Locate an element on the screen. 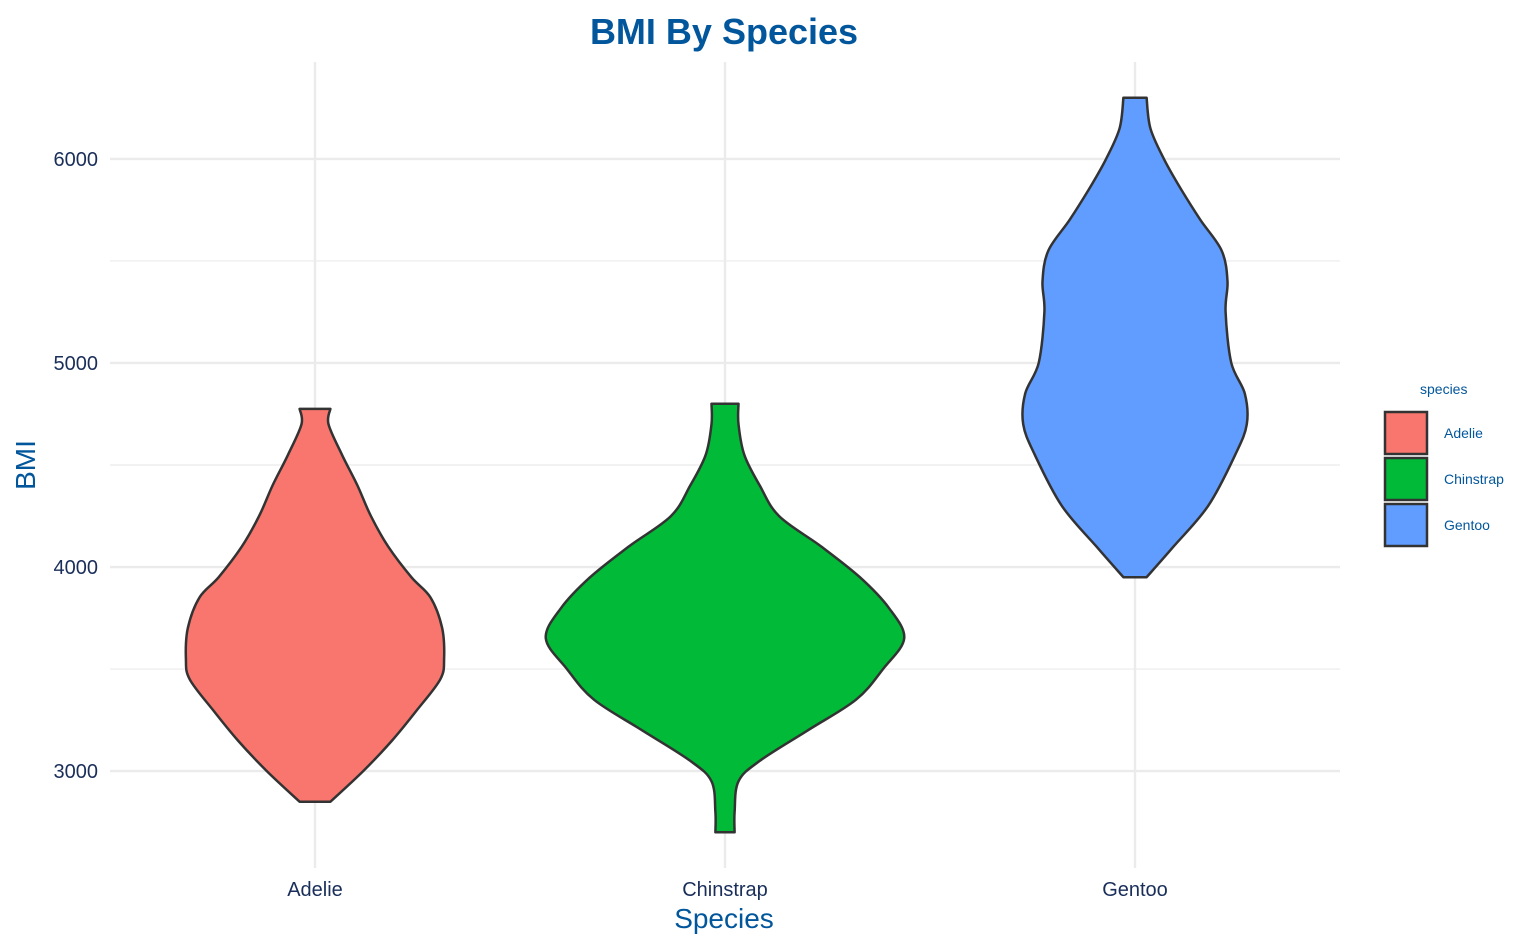 The height and width of the screenshot is (949, 1536). y-tick-label: 3000 is located at coordinates (76, 772).